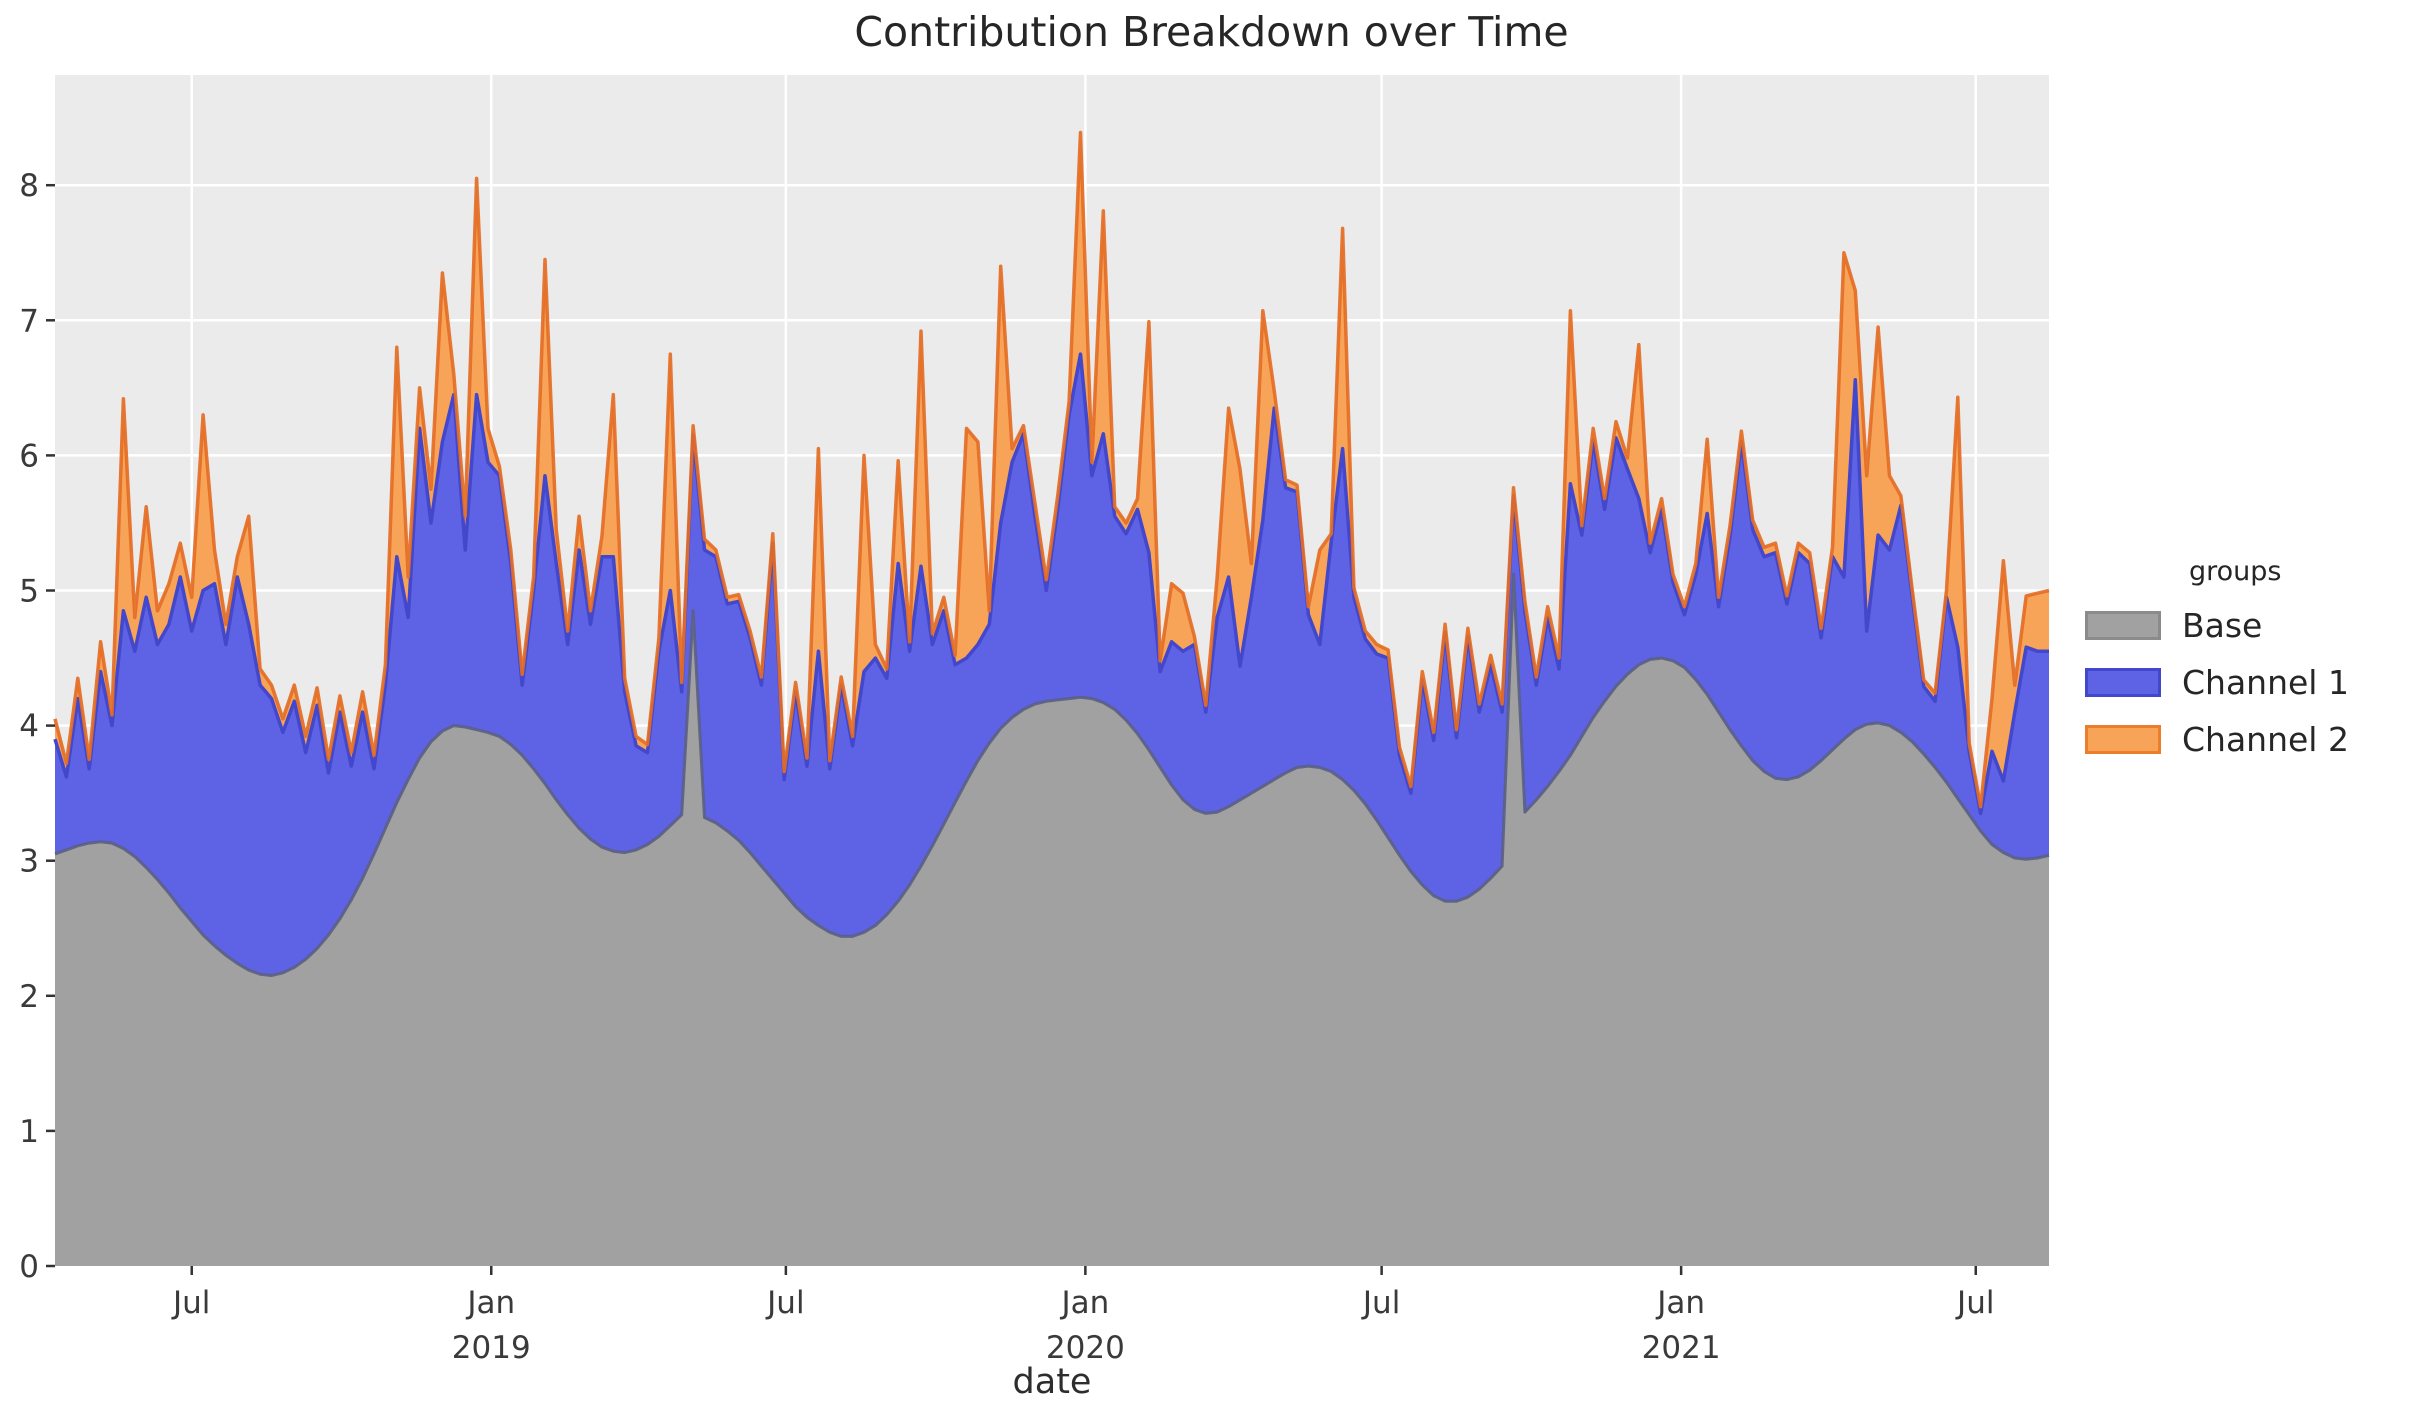 The width and height of the screenshot is (2423, 1423). I want to click on y-tick-label: 7, so click(29, 321).